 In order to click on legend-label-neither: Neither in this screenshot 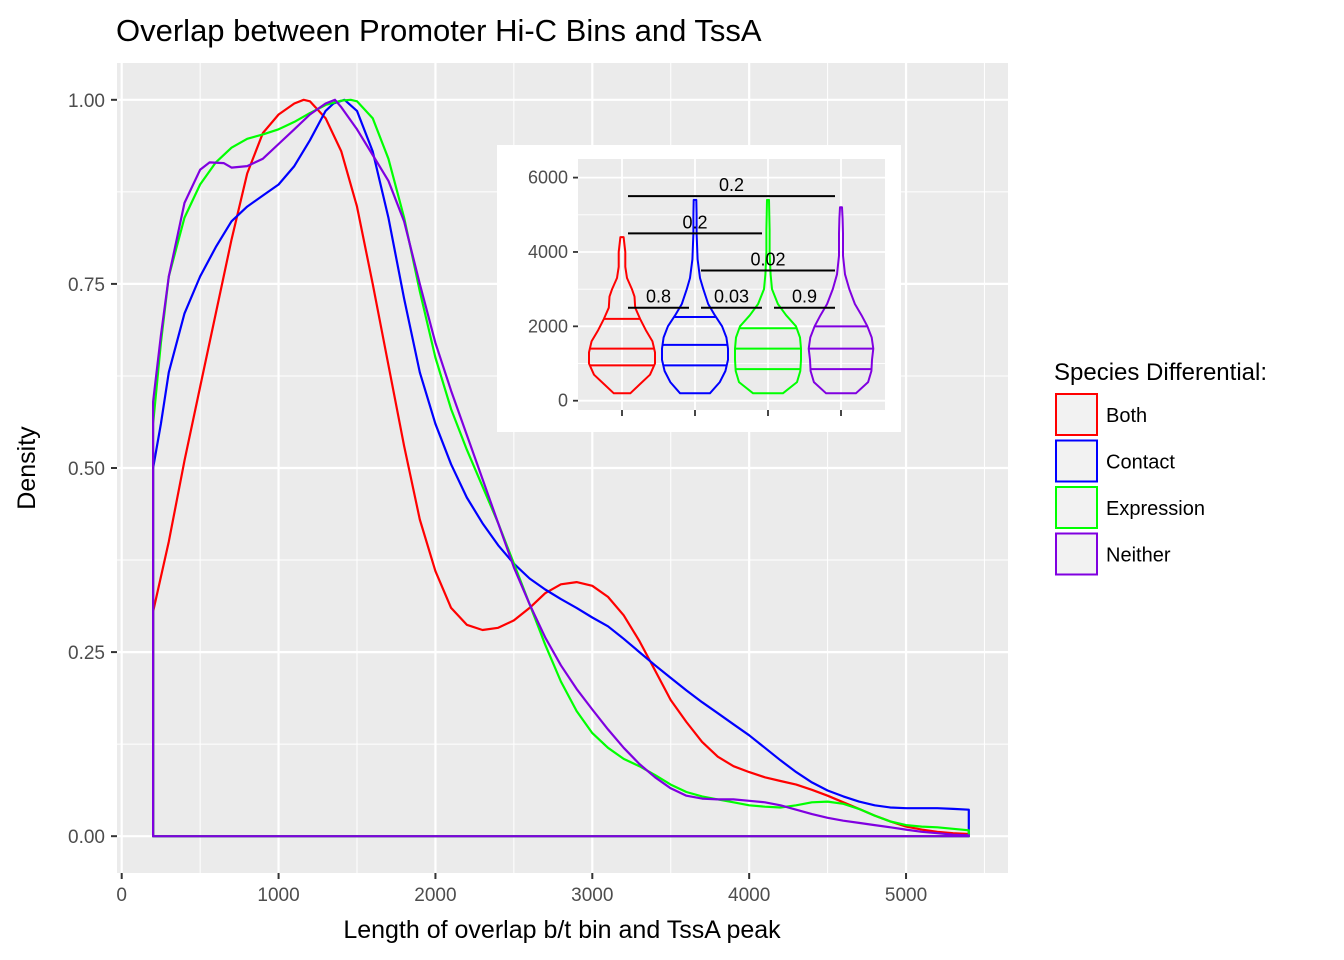, I will do `click(1138, 556)`.